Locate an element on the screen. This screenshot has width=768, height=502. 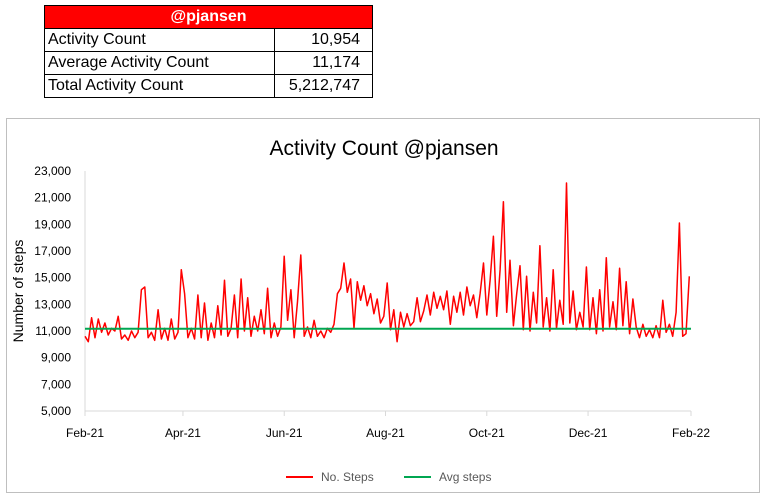
y-tick-label: 11,000 is located at coordinates (53, 331).